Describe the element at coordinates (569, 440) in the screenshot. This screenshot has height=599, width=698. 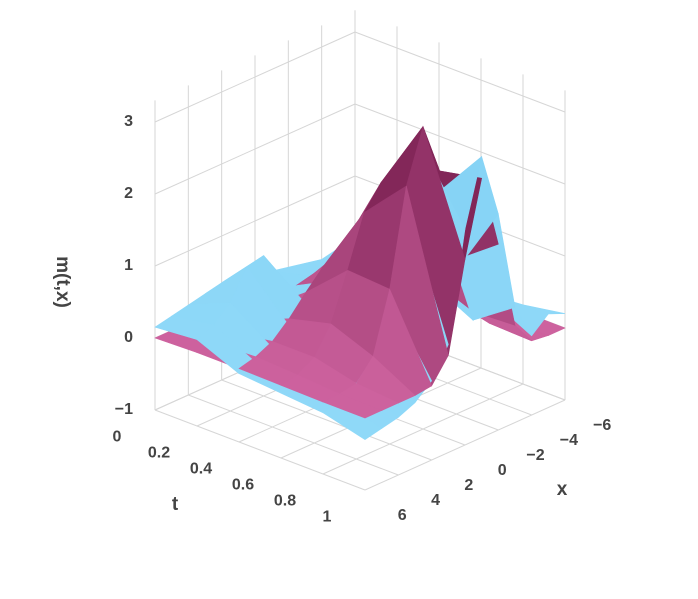
I see `x-tick-label: −4` at that location.